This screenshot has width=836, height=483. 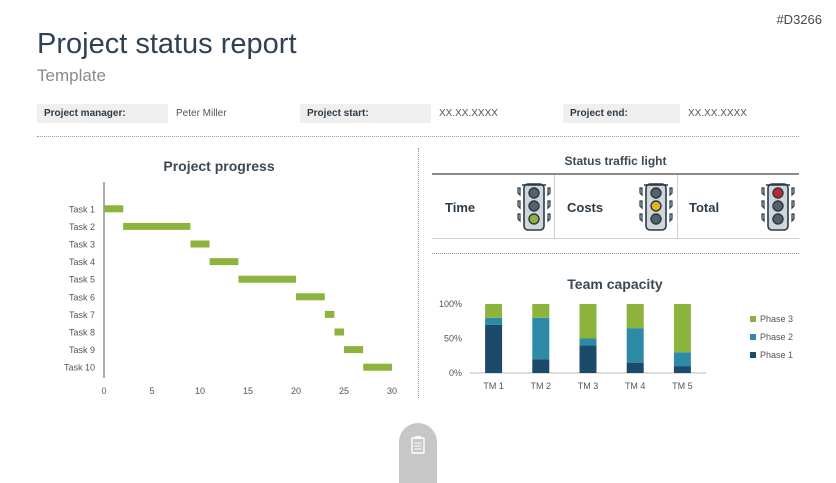 What do you see at coordinates (778, 207) in the screenshot?
I see `traffic-light-total-icon` at bounding box center [778, 207].